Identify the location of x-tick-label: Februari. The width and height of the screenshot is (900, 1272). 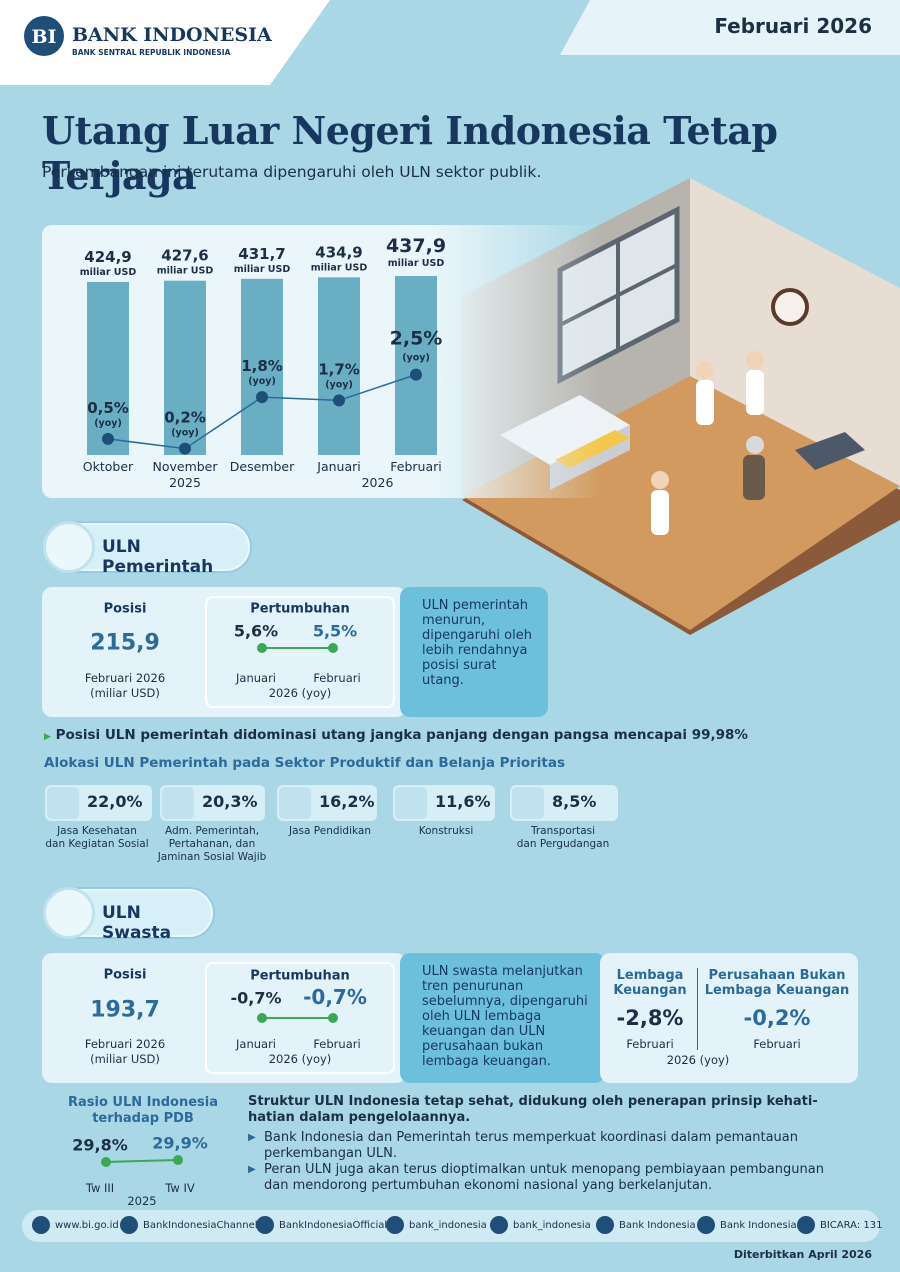
(415, 466).